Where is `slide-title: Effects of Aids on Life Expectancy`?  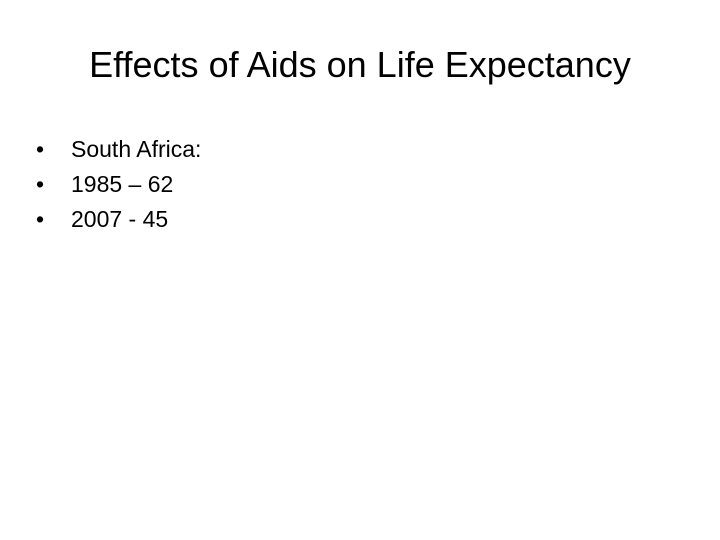 slide-title: Effects of Aids on Life Expectancy is located at coordinates (360, 64).